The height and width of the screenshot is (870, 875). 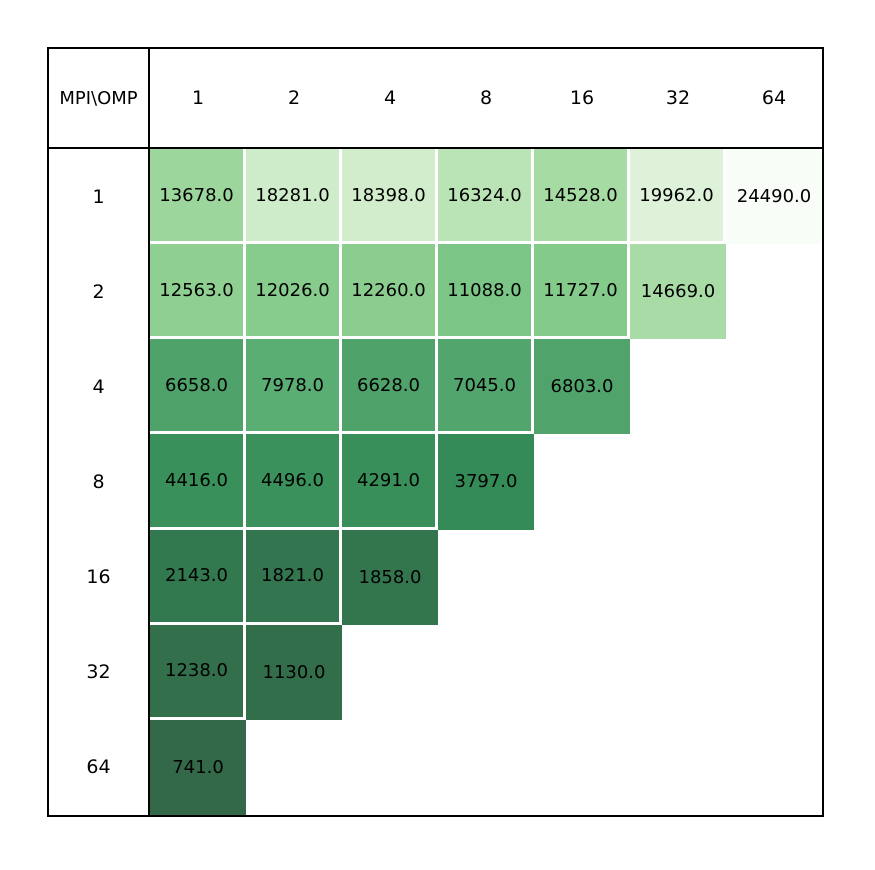 I want to click on heatmap-cell-value: 11727.0, so click(x=580, y=290).